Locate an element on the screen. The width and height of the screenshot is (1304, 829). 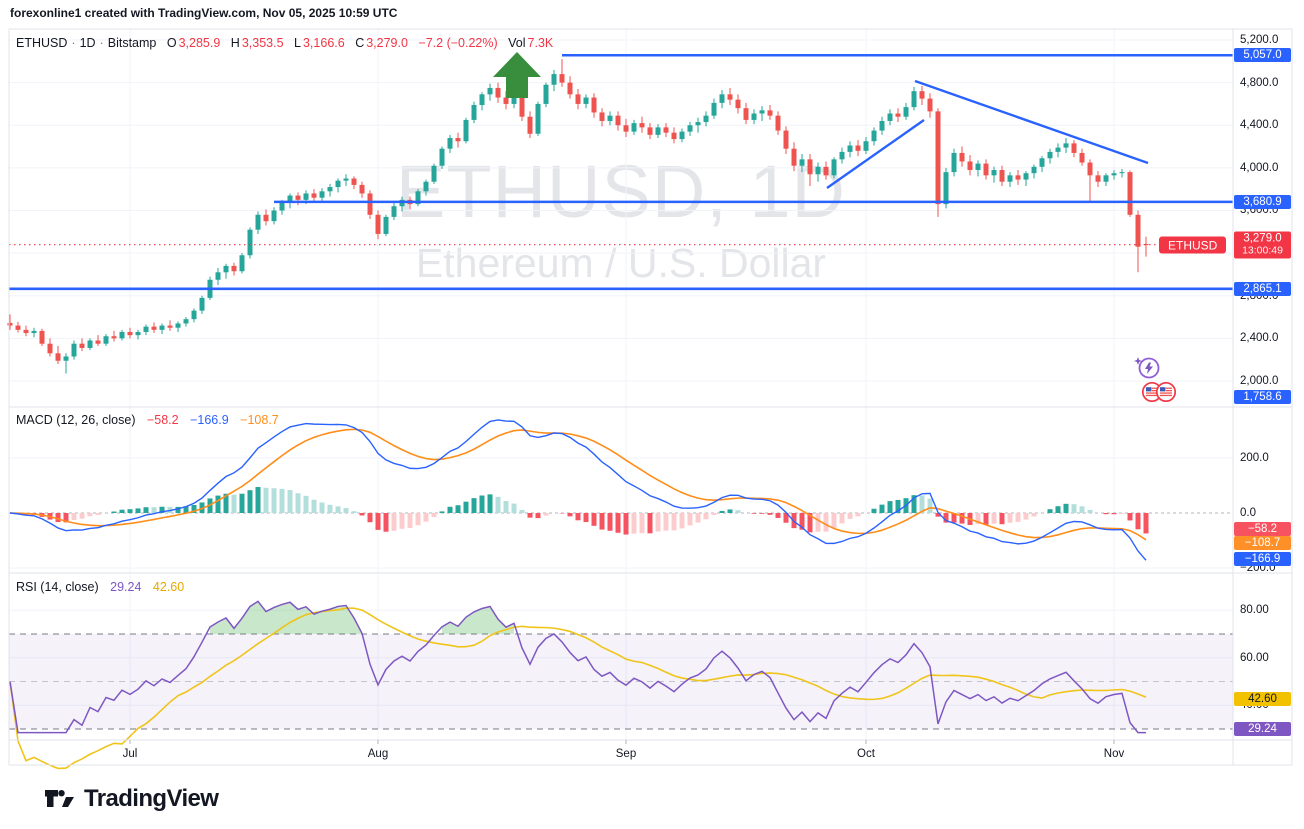
legend-interval: 1D is located at coordinates (87, 43).